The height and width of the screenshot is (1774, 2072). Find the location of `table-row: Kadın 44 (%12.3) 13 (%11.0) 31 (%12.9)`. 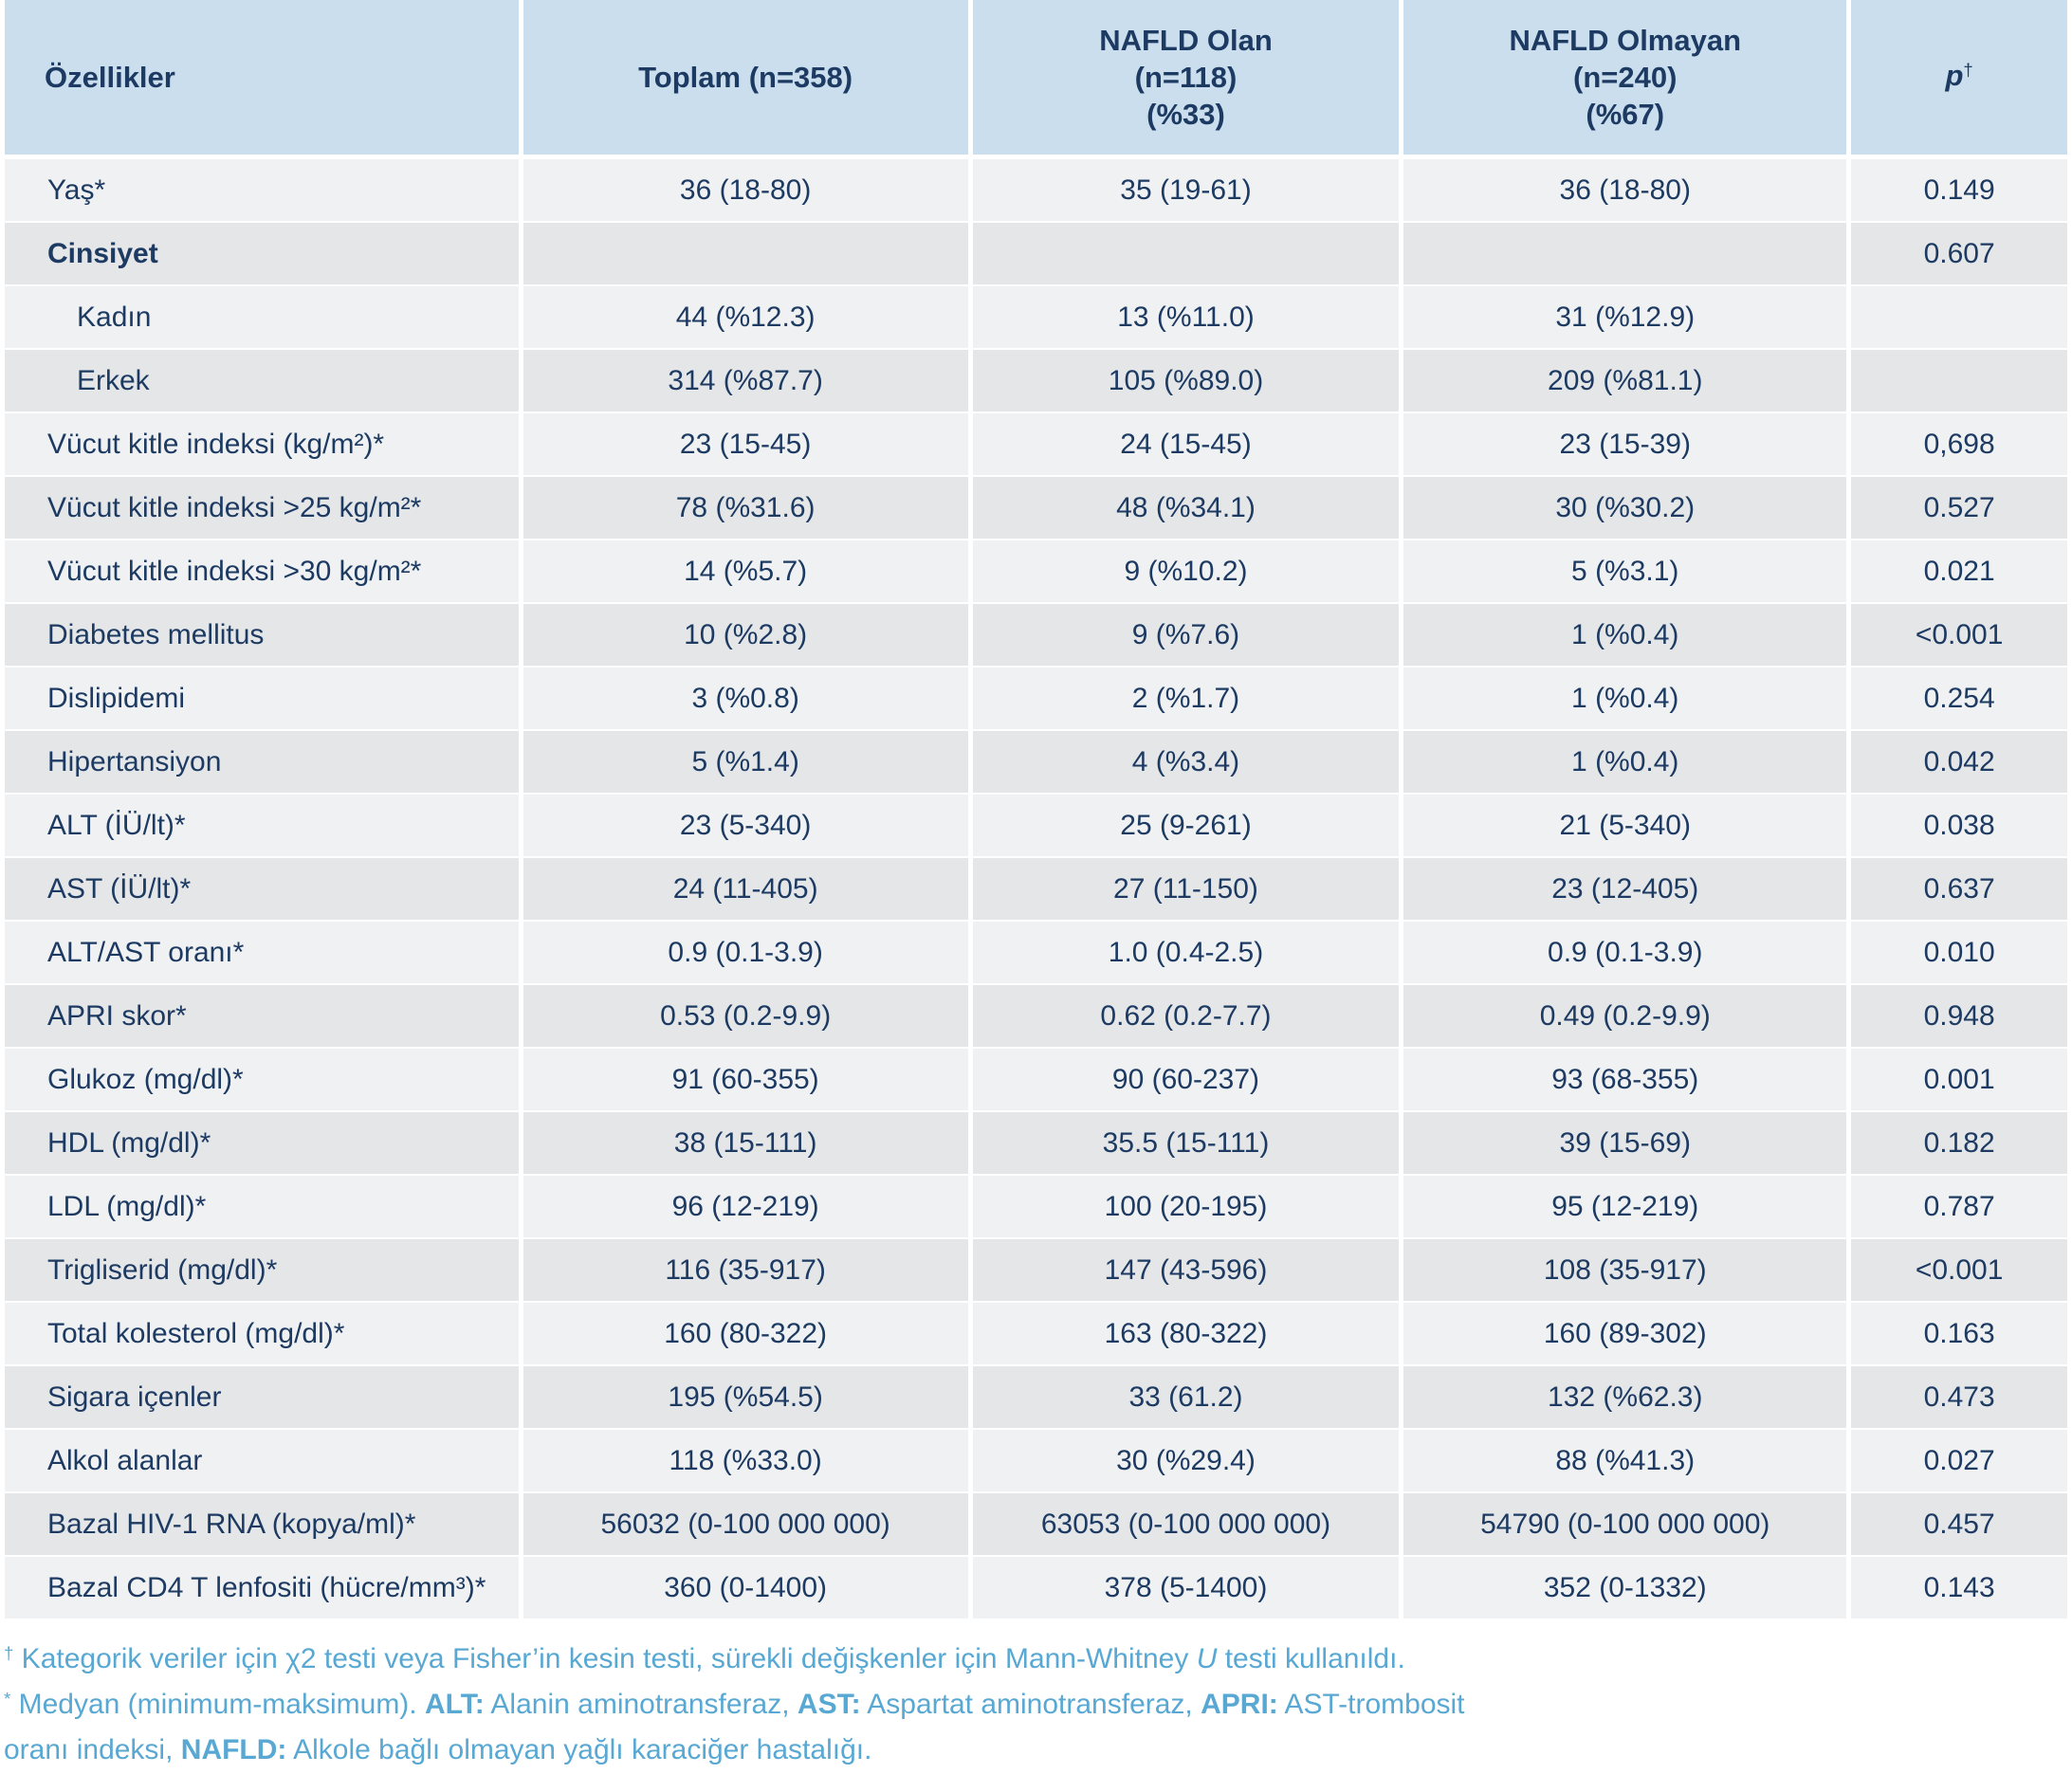

table-row: Kadın 44 (%12.3) 13 (%11.0) 31 (%12.9) is located at coordinates (1036, 316).